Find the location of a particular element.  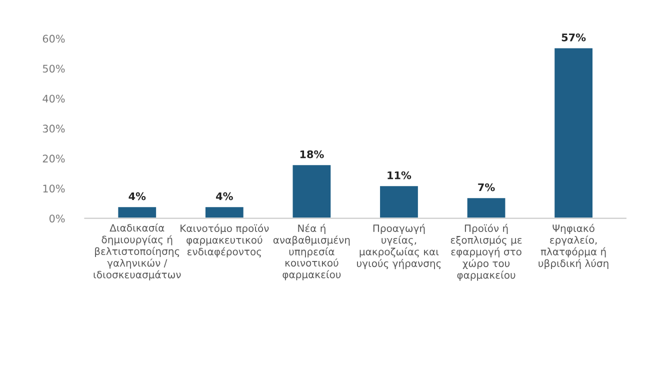

y-tick-label: 60% is located at coordinates (53, 38).